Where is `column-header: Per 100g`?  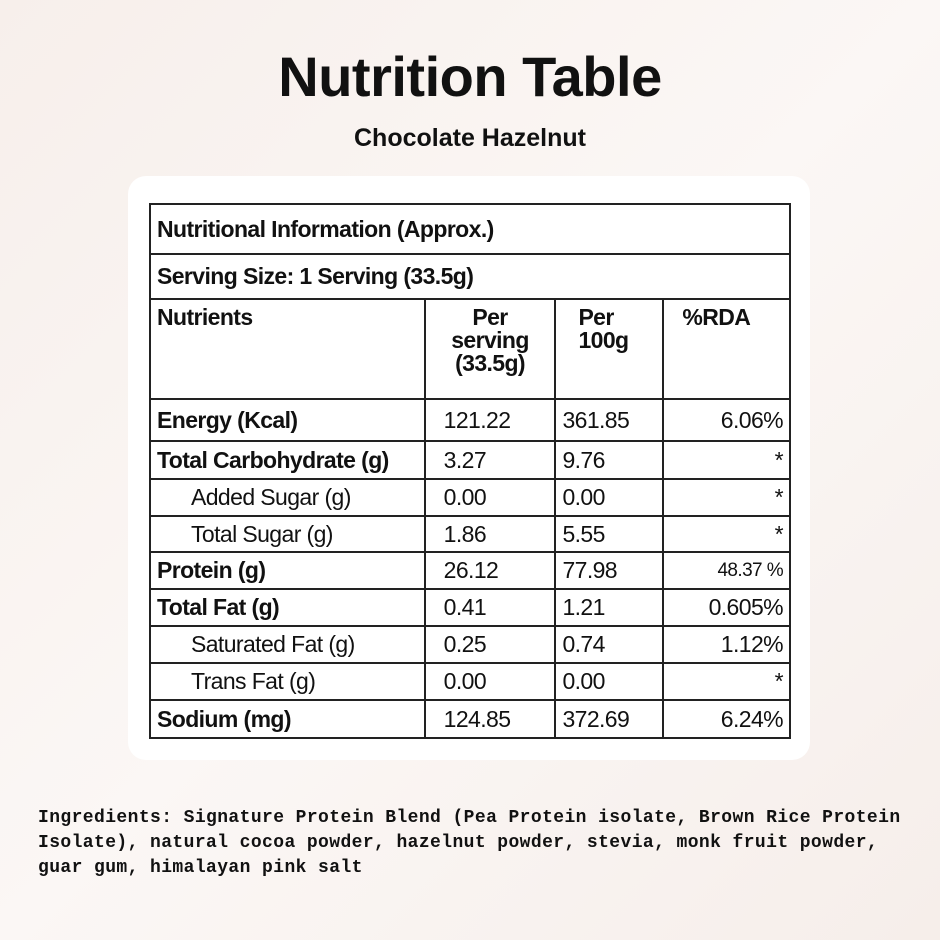
column-header: Per 100g is located at coordinates (603, 328).